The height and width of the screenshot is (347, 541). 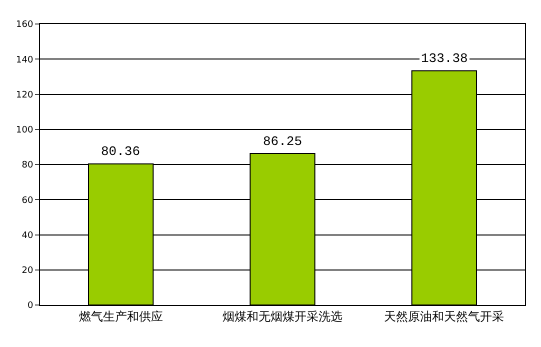 I want to click on data-label: 133.38, so click(x=444, y=58).